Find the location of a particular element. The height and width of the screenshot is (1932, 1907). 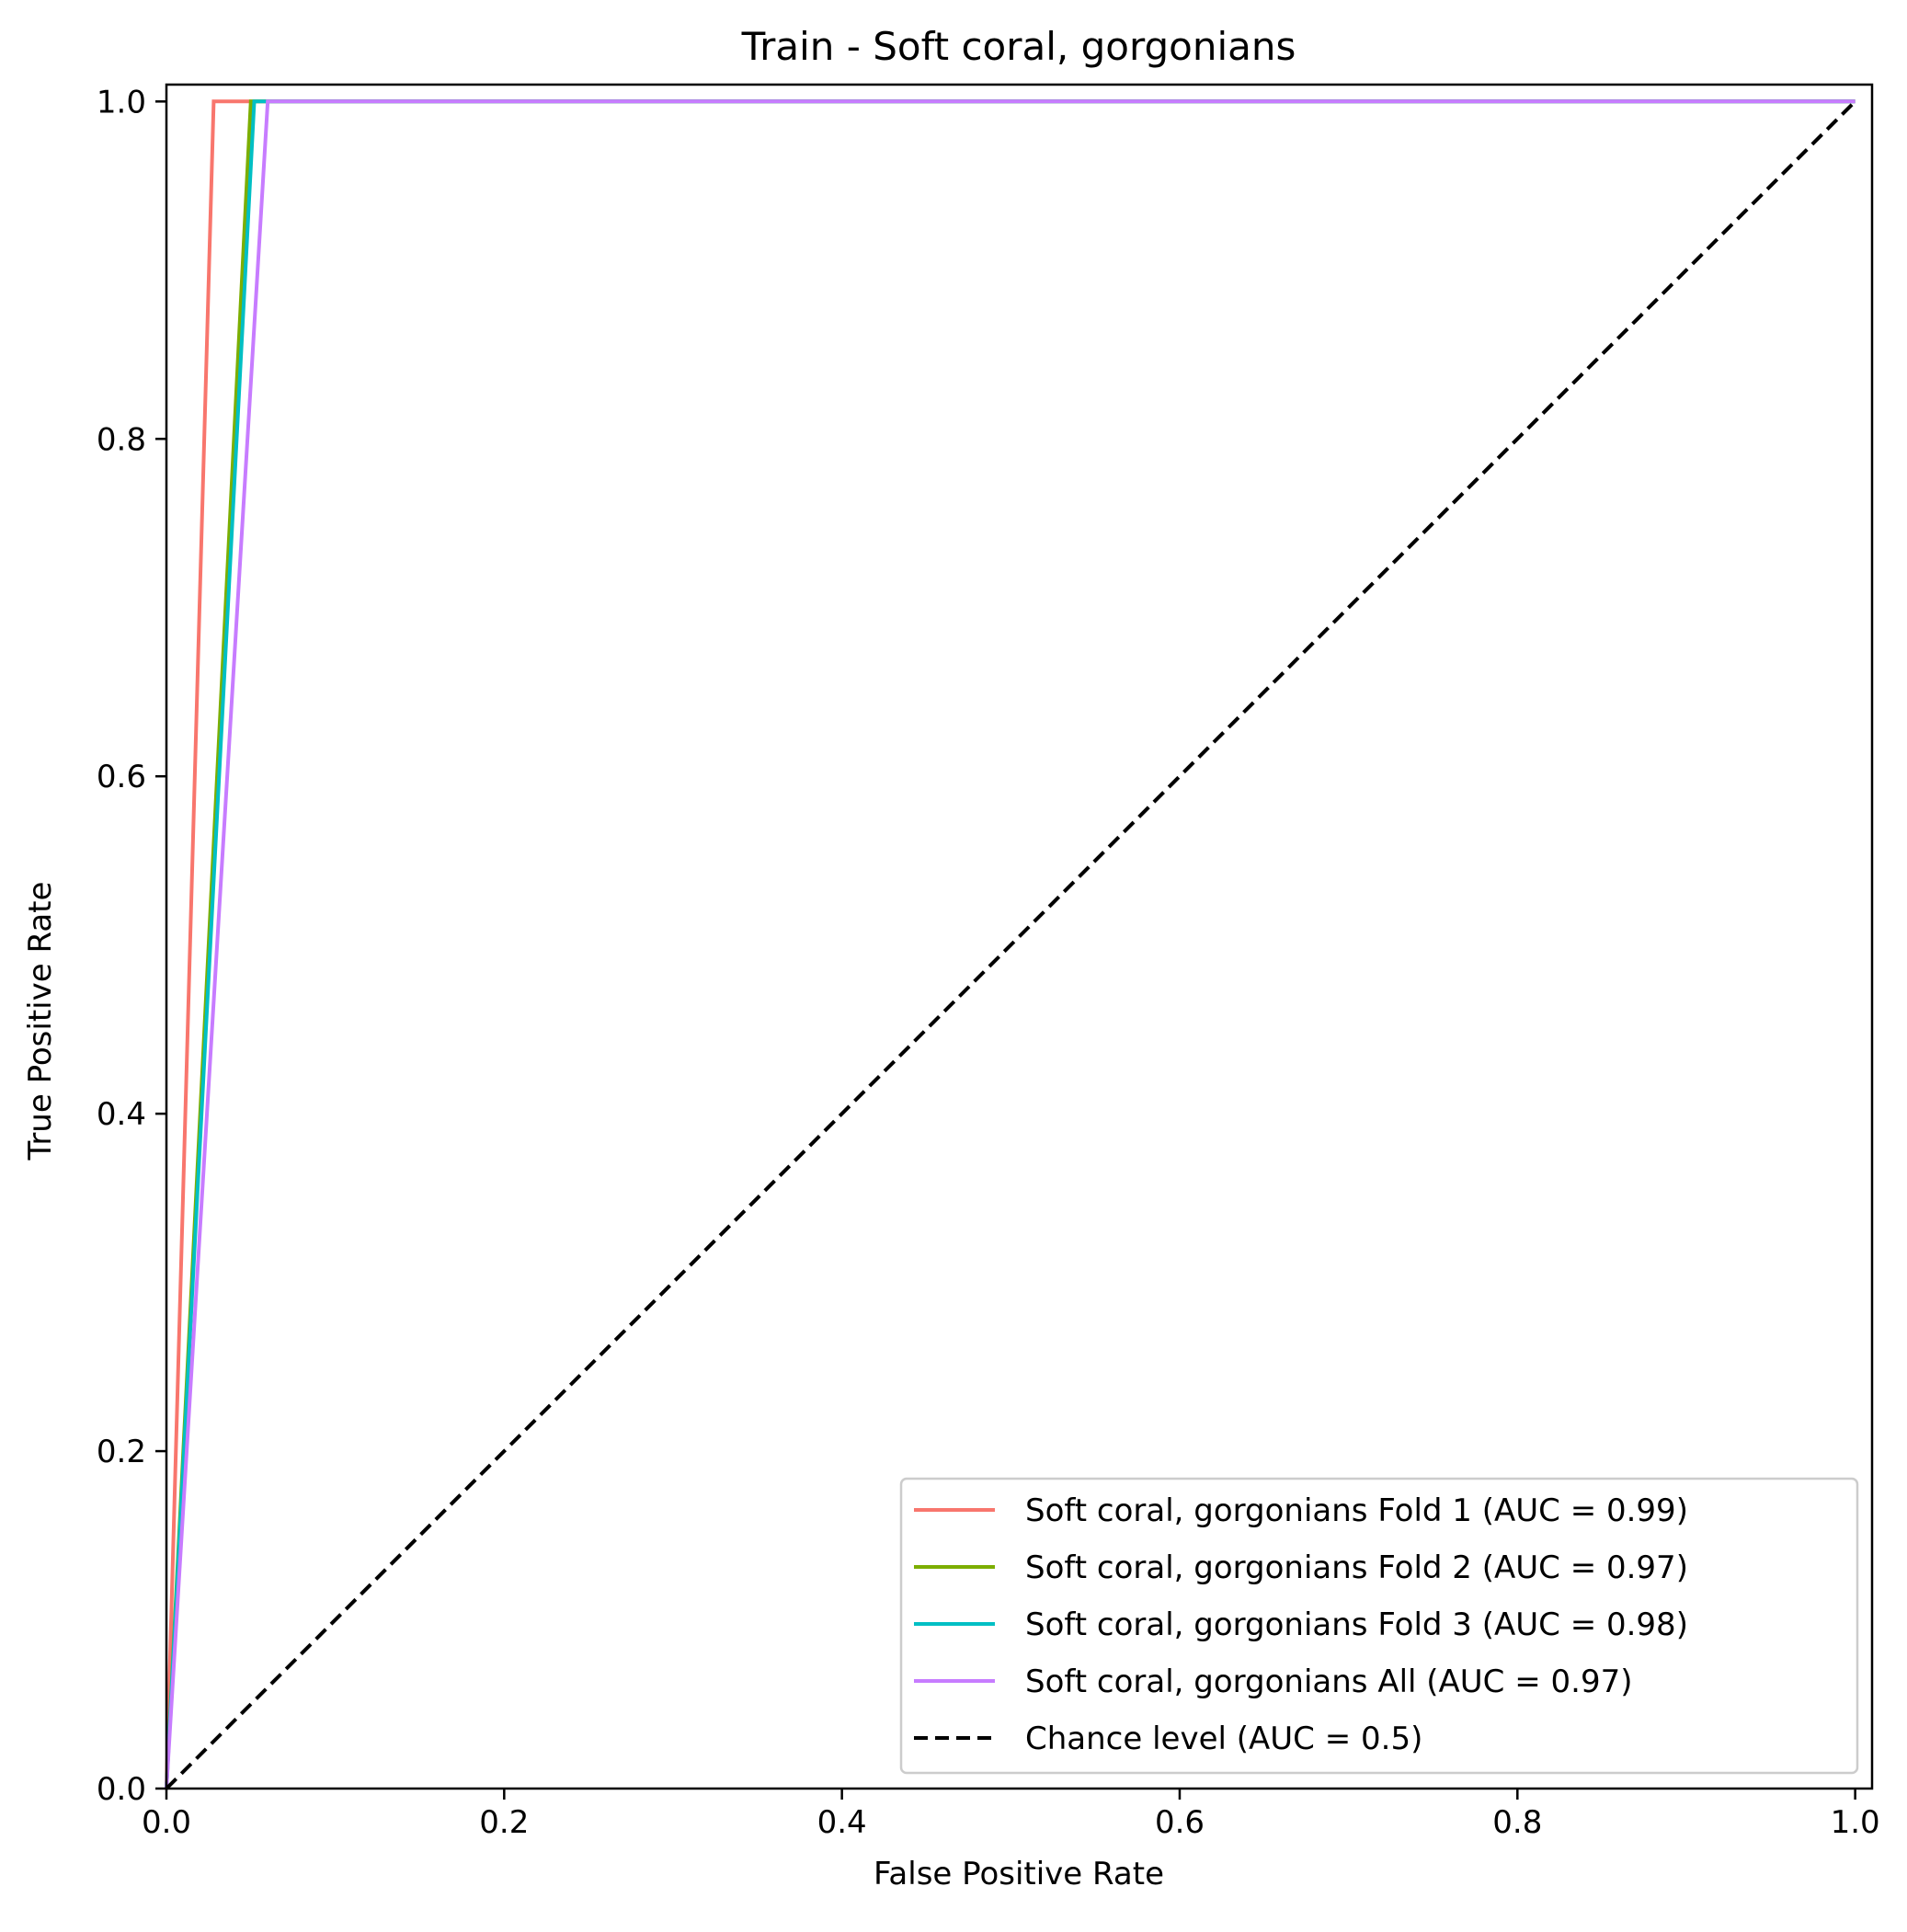

x-tick-label: 0.0 is located at coordinates (166, 1822).